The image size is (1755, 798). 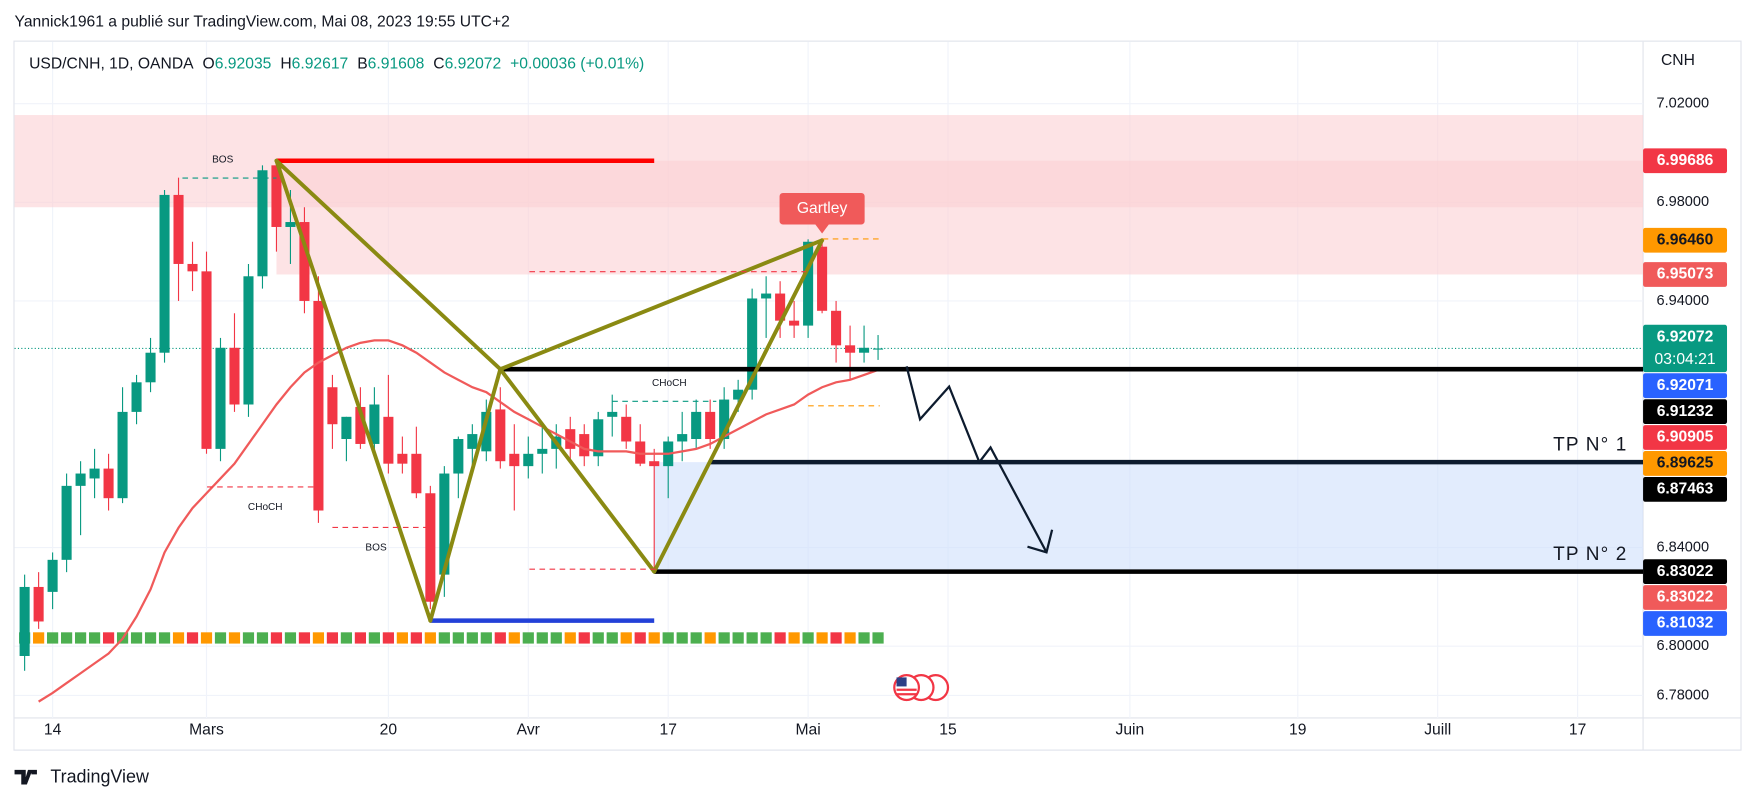 What do you see at coordinates (1040, 541) in the screenshot?
I see `arrow-head` at bounding box center [1040, 541].